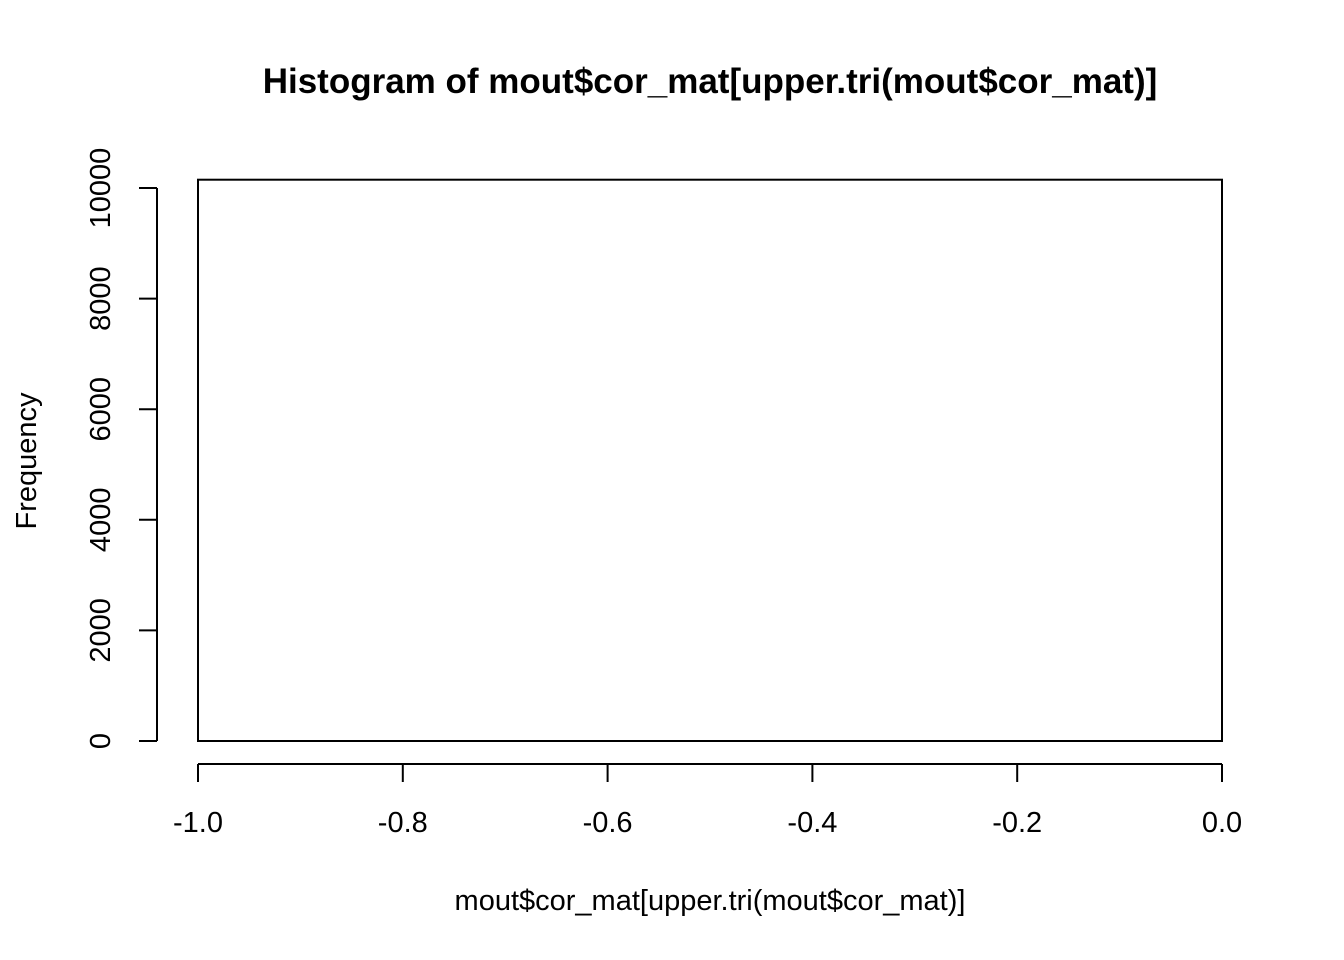 The image size is (1344, 960). Describe the element at coordinates (101, 520) in the screenshot. I see `y-tick-label: 4000` at that location.